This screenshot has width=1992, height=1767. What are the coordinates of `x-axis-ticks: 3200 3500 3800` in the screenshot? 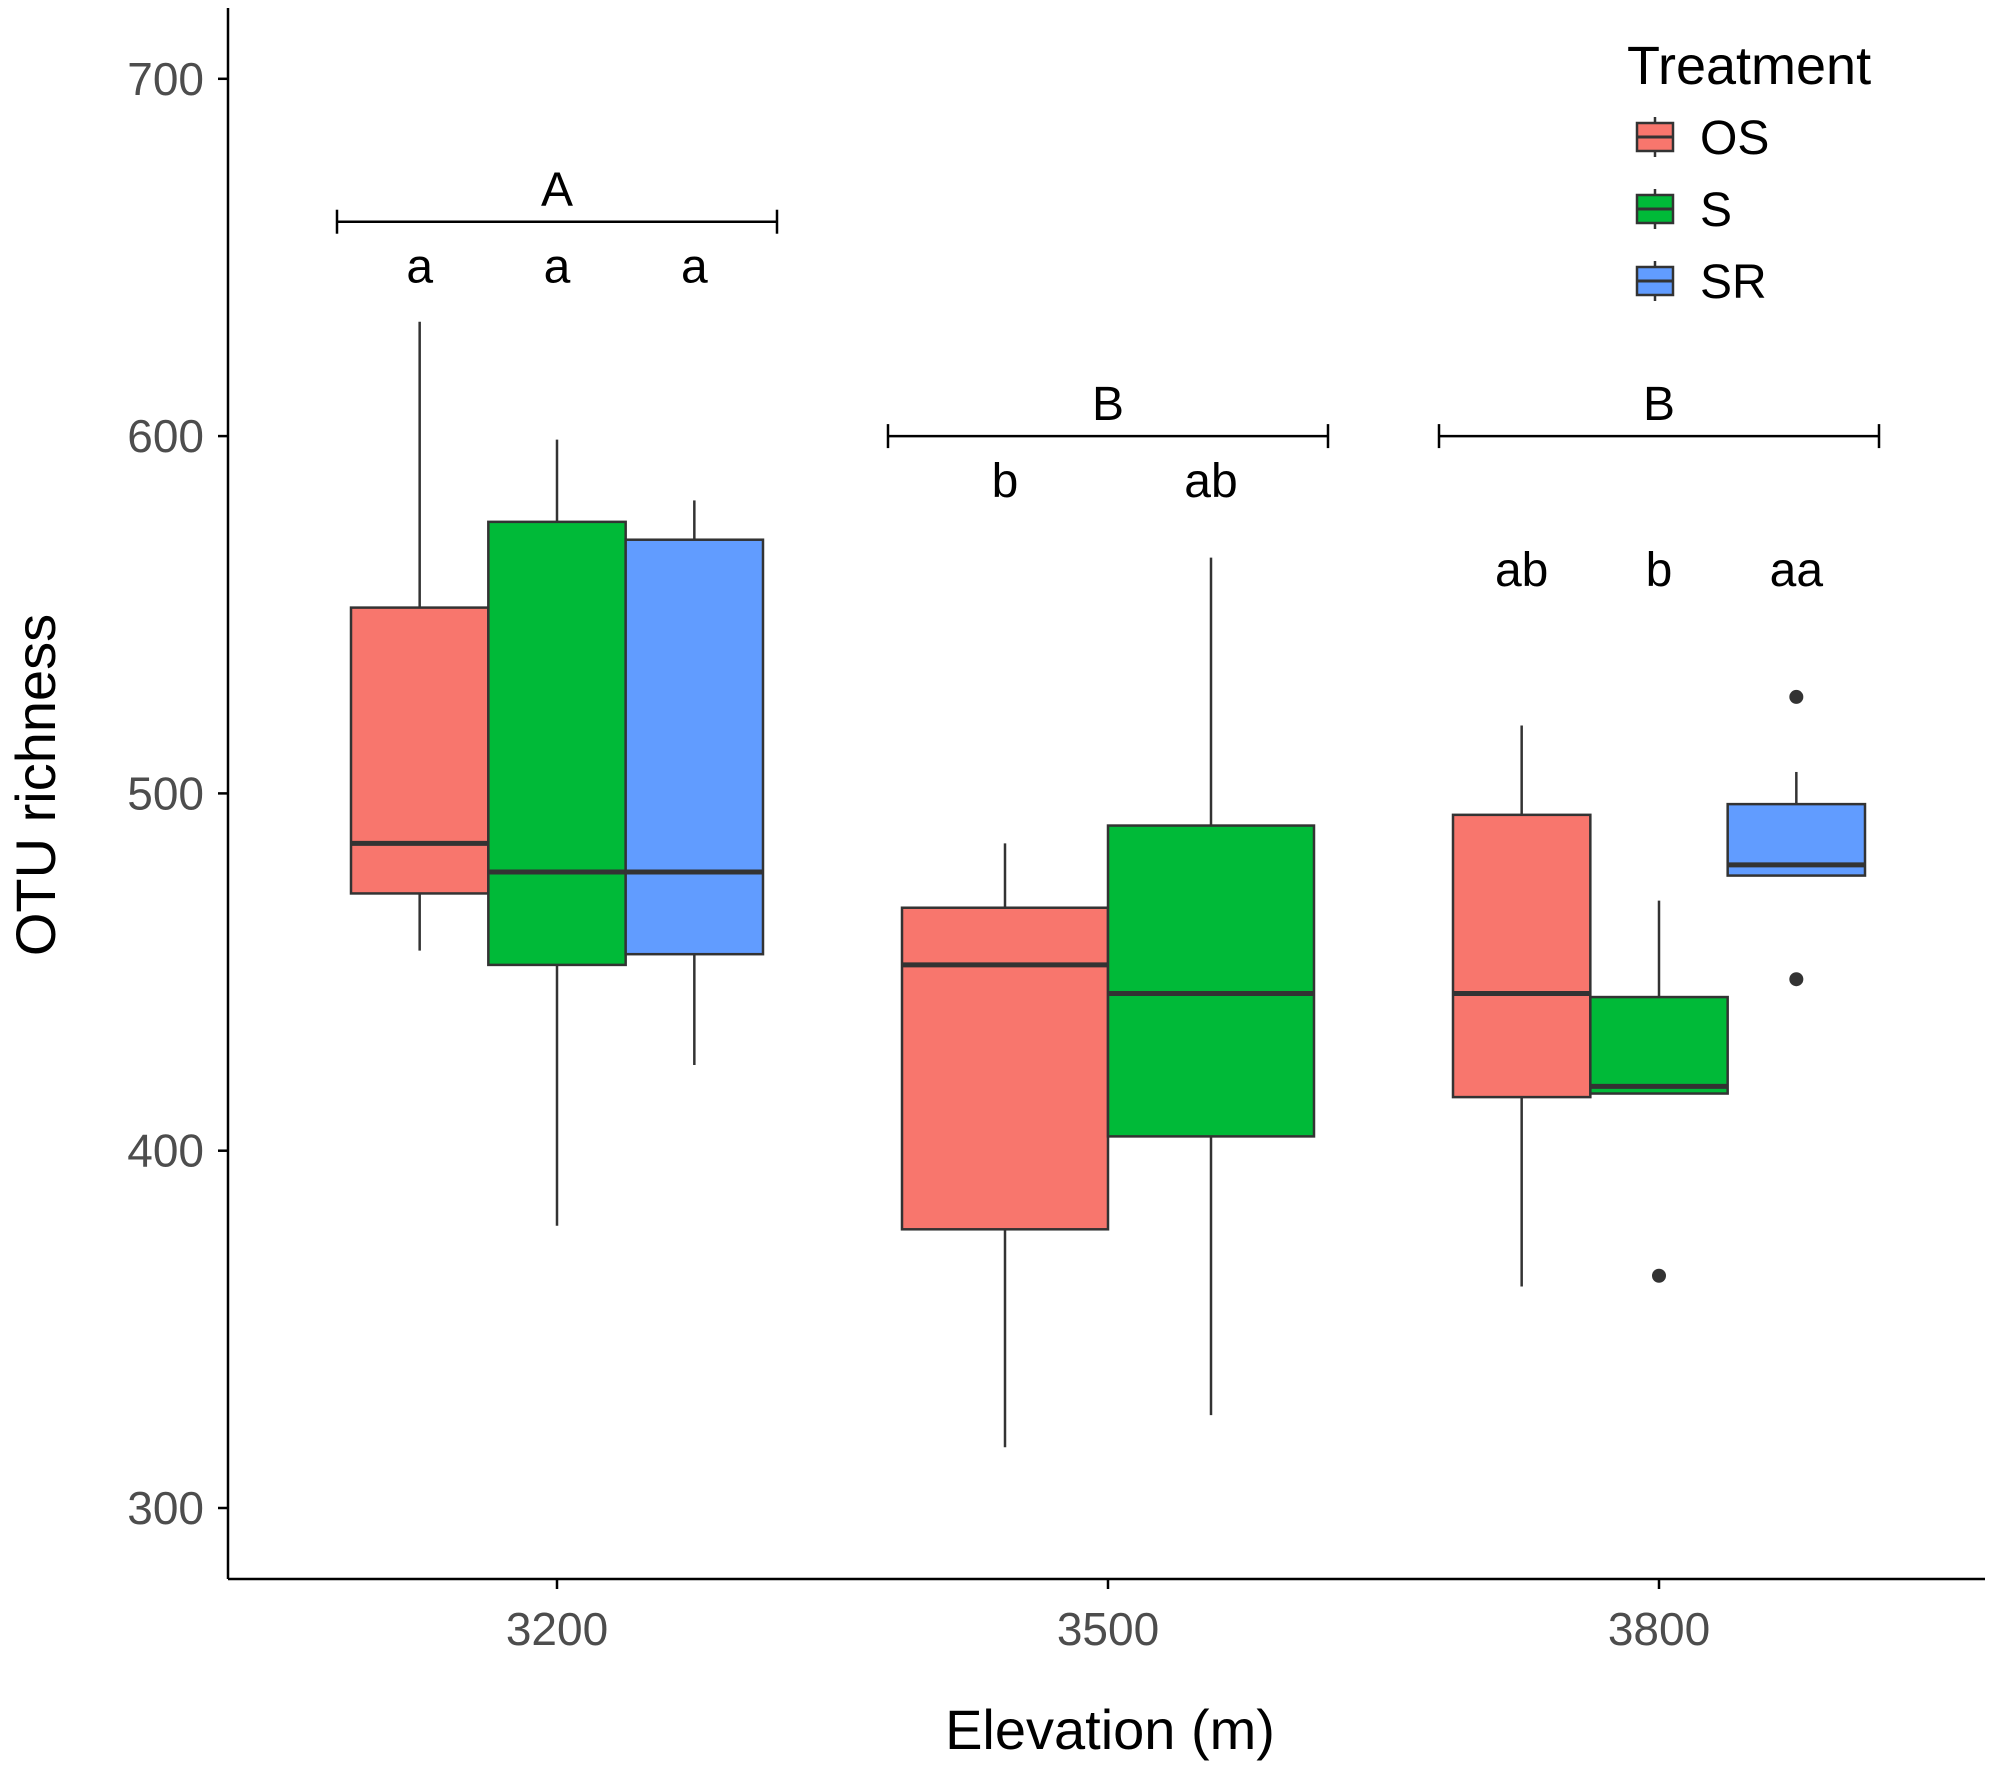 It's located at (1108, 1617).